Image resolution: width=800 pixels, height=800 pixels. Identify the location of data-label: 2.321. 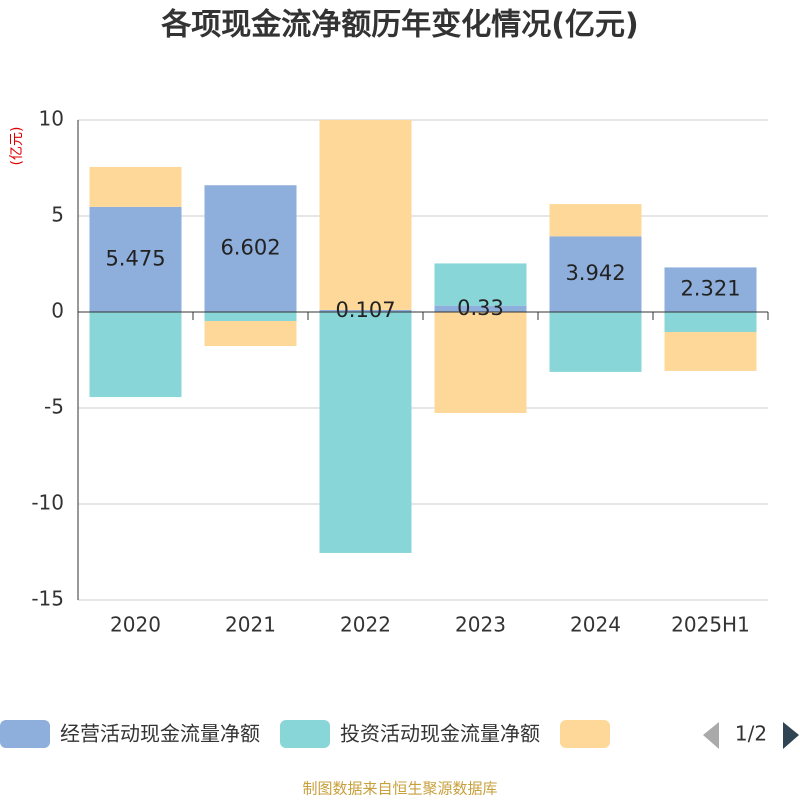
(710, 289).